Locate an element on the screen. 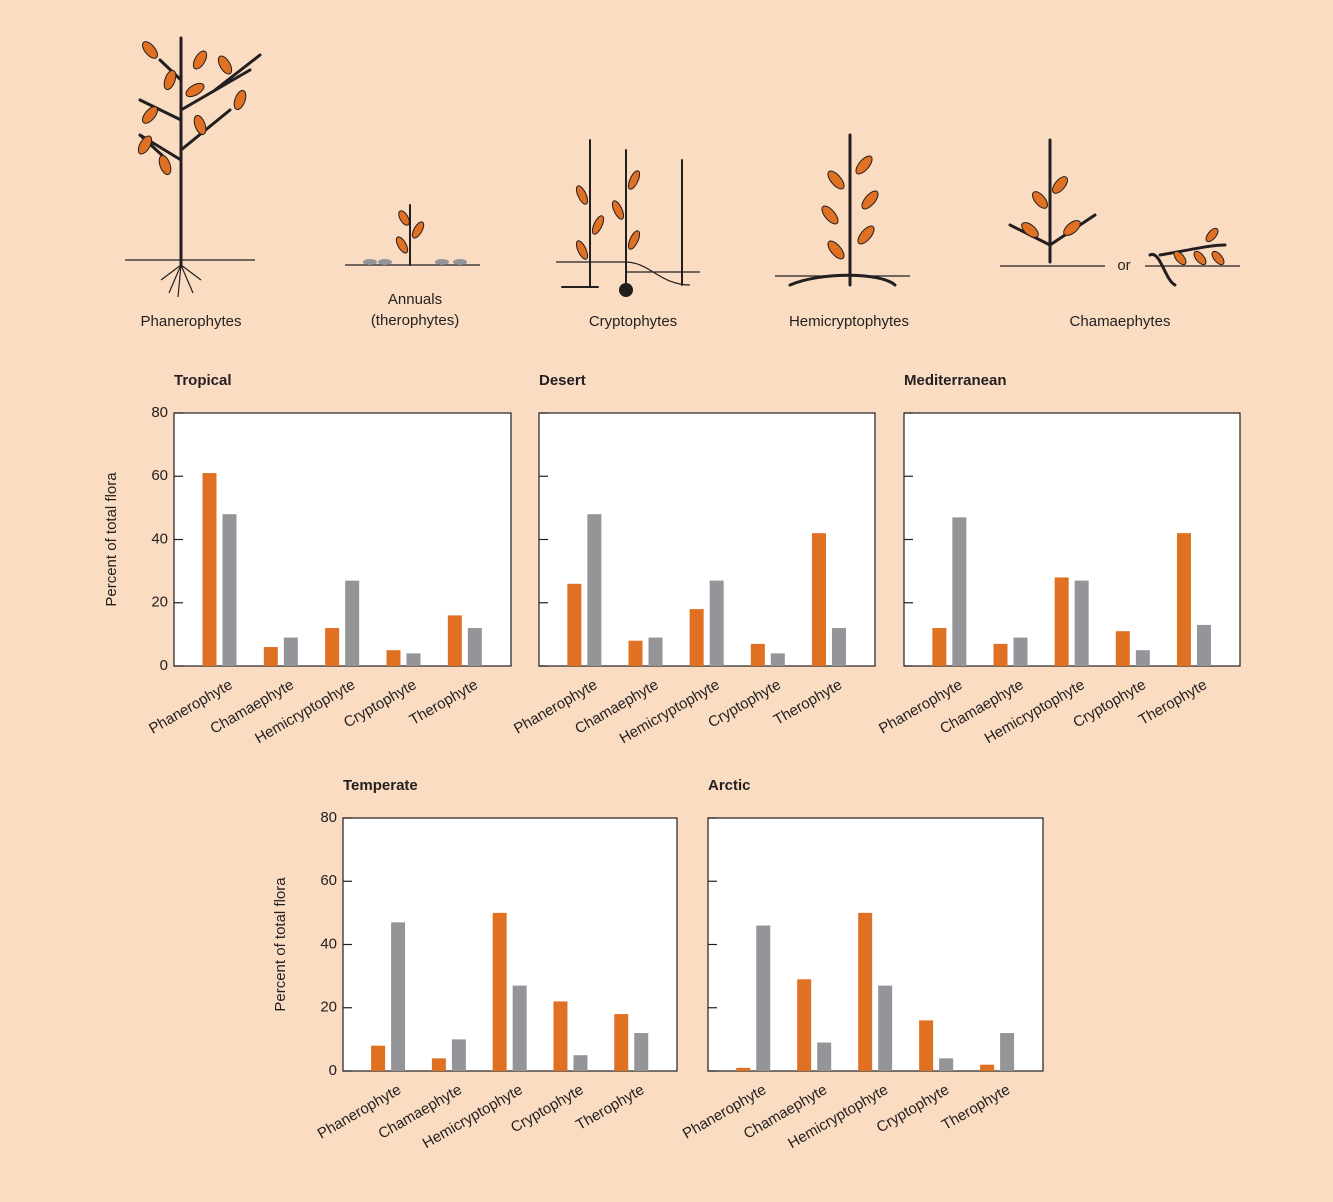 The height and width of the screenshot is (1202, 1333). plant-label: (therophytes) is located at coordinates (415, 320).